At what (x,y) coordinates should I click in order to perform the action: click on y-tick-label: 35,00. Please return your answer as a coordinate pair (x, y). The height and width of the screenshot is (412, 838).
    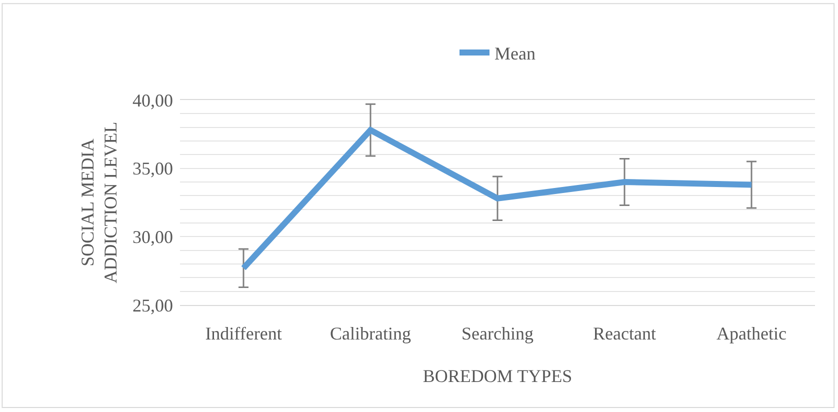
    Looking at the image, I should click on (152, 168).